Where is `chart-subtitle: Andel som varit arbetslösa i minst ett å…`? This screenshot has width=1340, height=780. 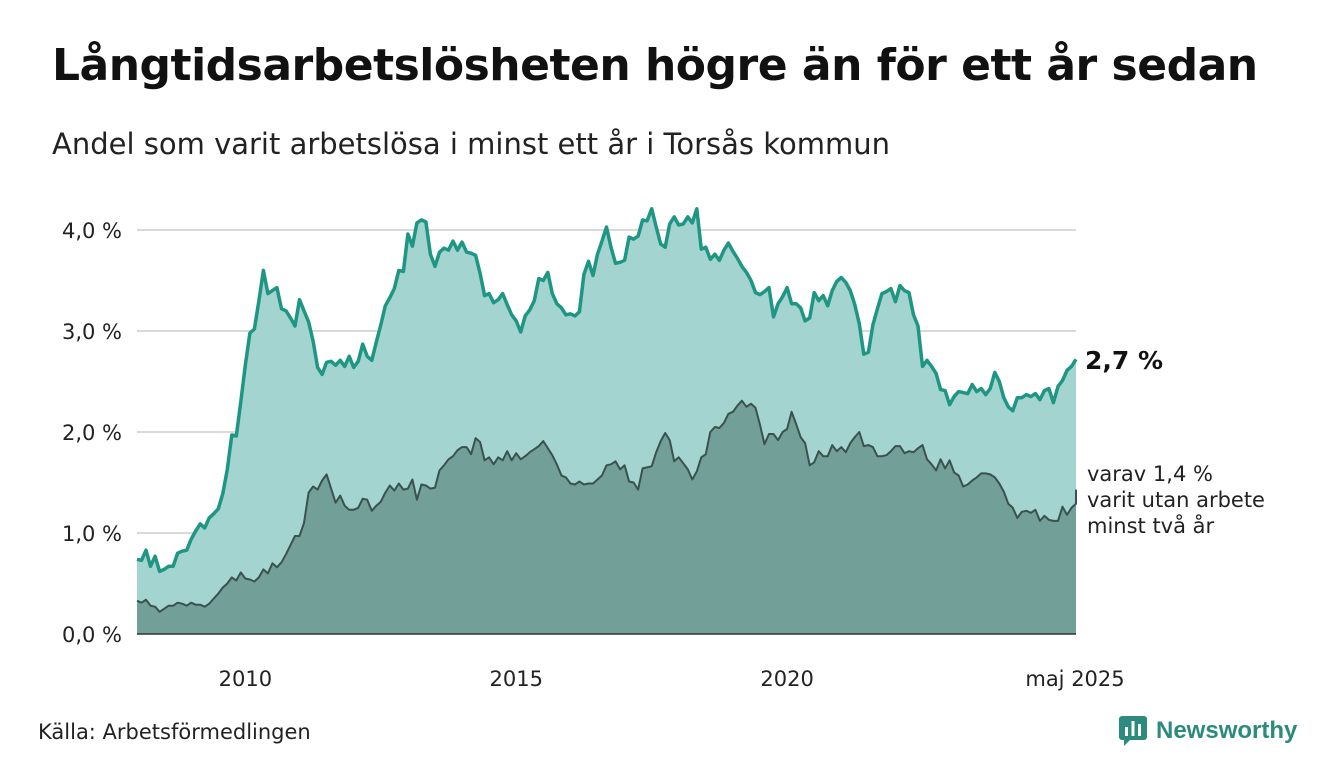
chart-subtitle: Andel som varit arbetslösa i minst ett å… is located at coordinates (471, 144).